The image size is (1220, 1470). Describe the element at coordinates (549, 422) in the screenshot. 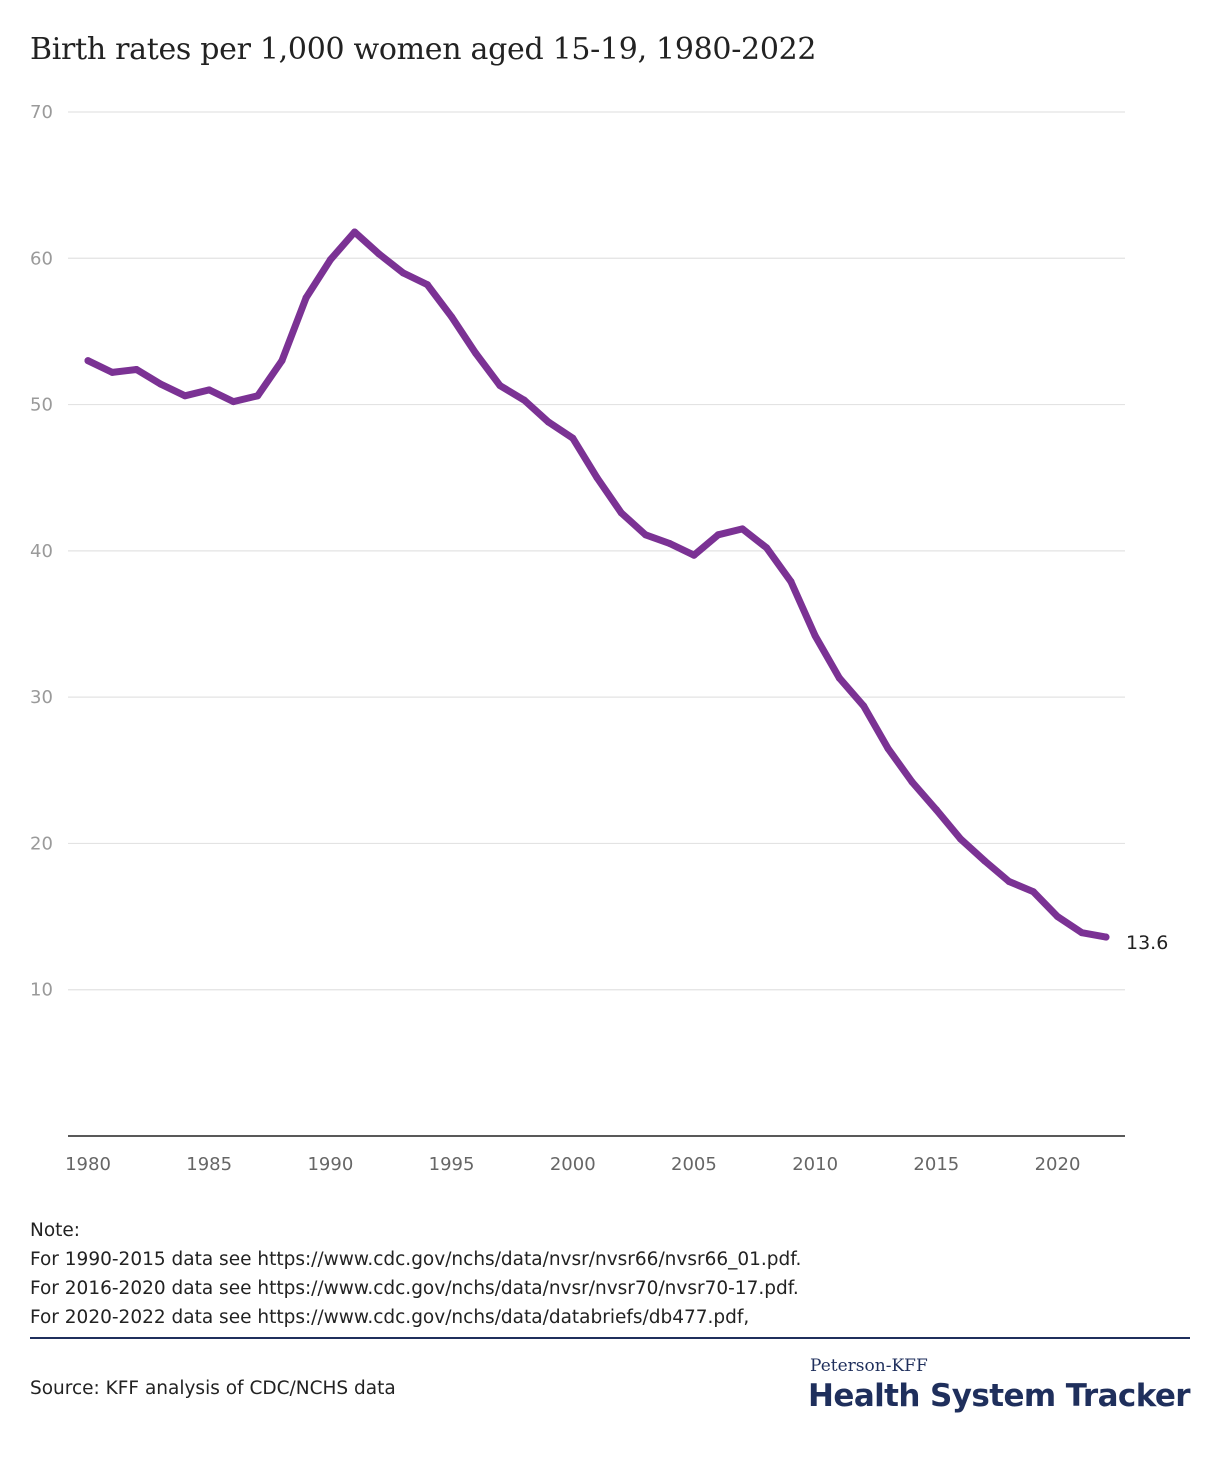

I see `data-point-1999` at that location.